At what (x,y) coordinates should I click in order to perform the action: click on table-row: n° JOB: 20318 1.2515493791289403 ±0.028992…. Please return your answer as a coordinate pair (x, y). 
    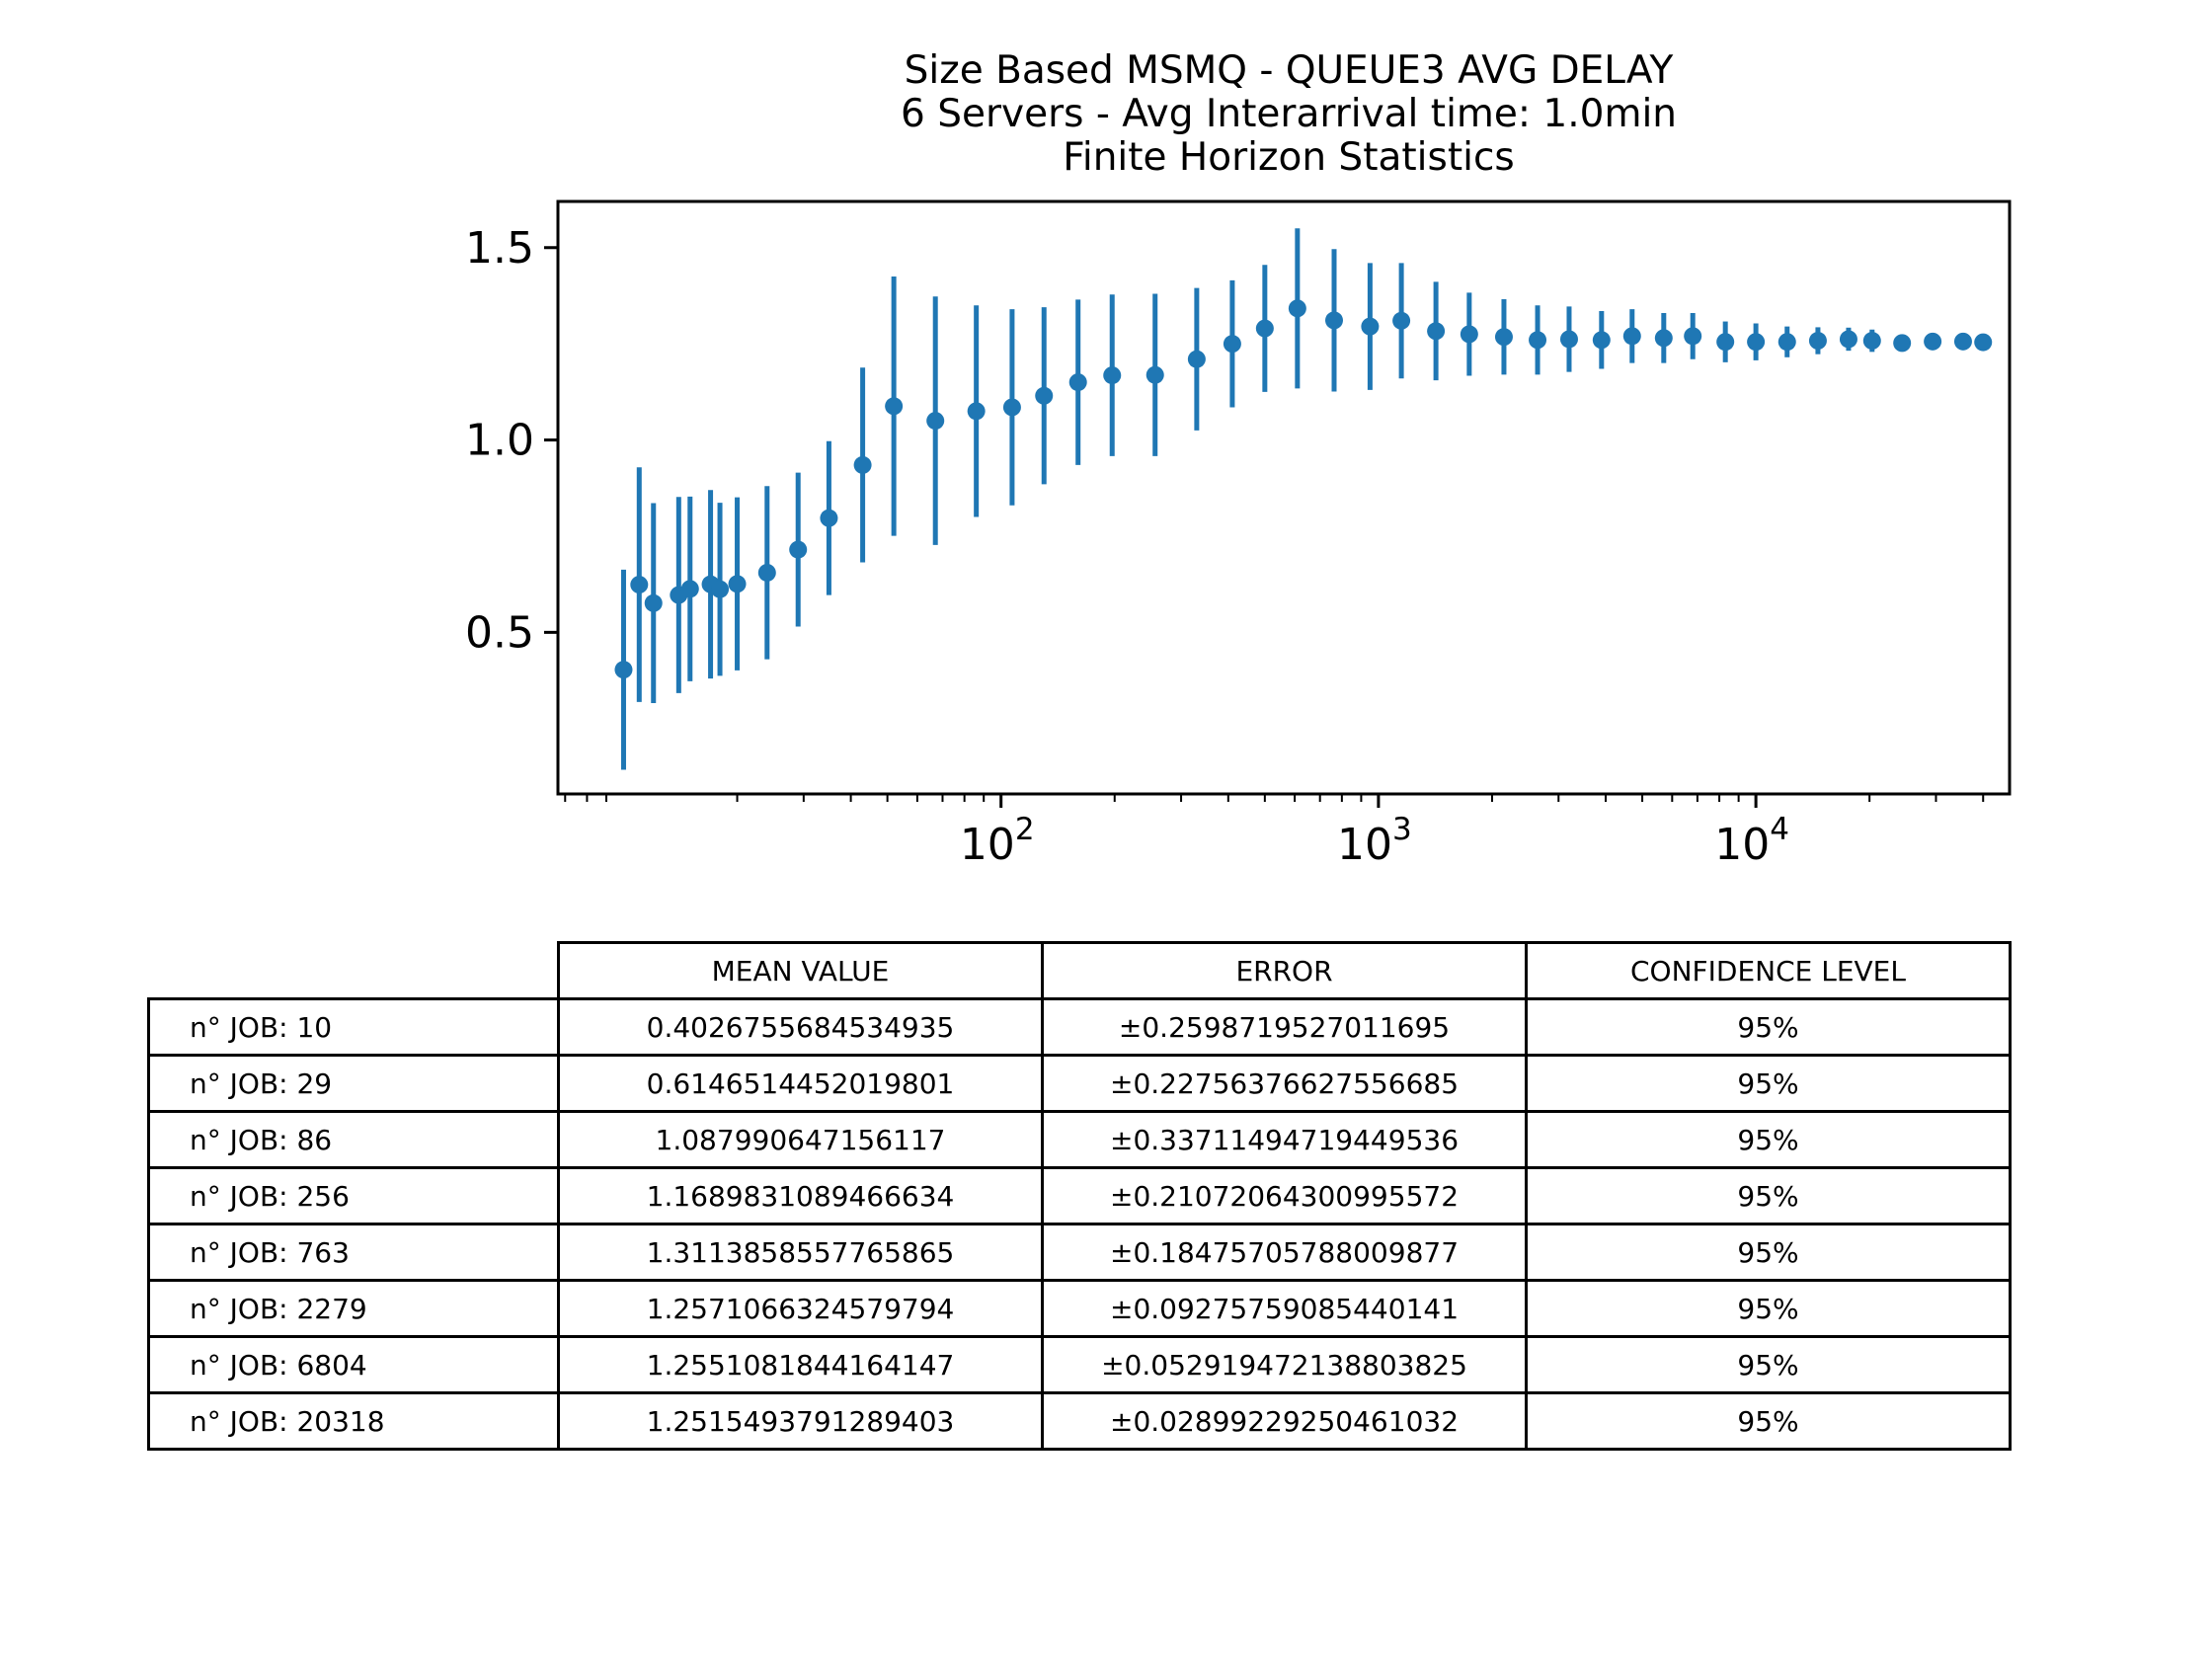
    Looking at the image, I should click on (1080, 1421).